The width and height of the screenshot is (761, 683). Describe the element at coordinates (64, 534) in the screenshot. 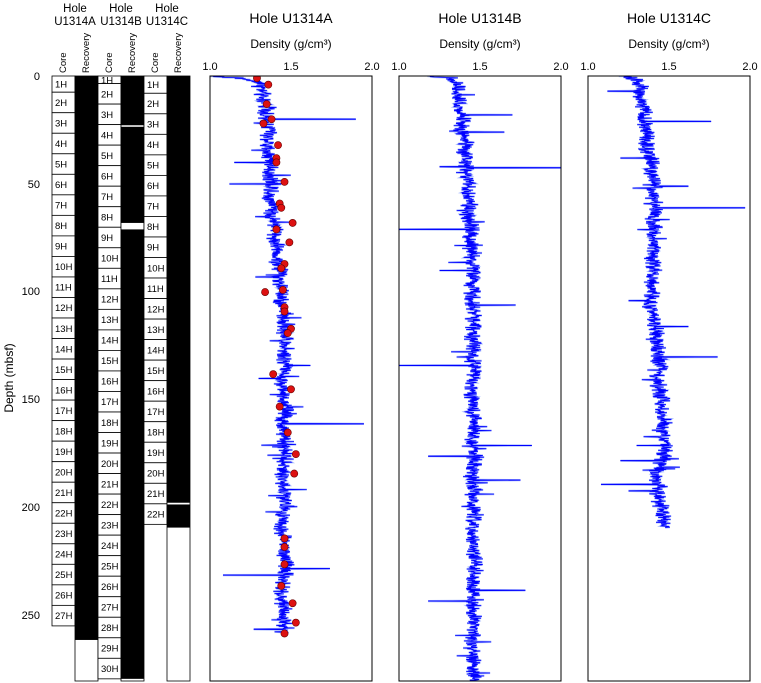

I see `core-label: 23H` at that location.